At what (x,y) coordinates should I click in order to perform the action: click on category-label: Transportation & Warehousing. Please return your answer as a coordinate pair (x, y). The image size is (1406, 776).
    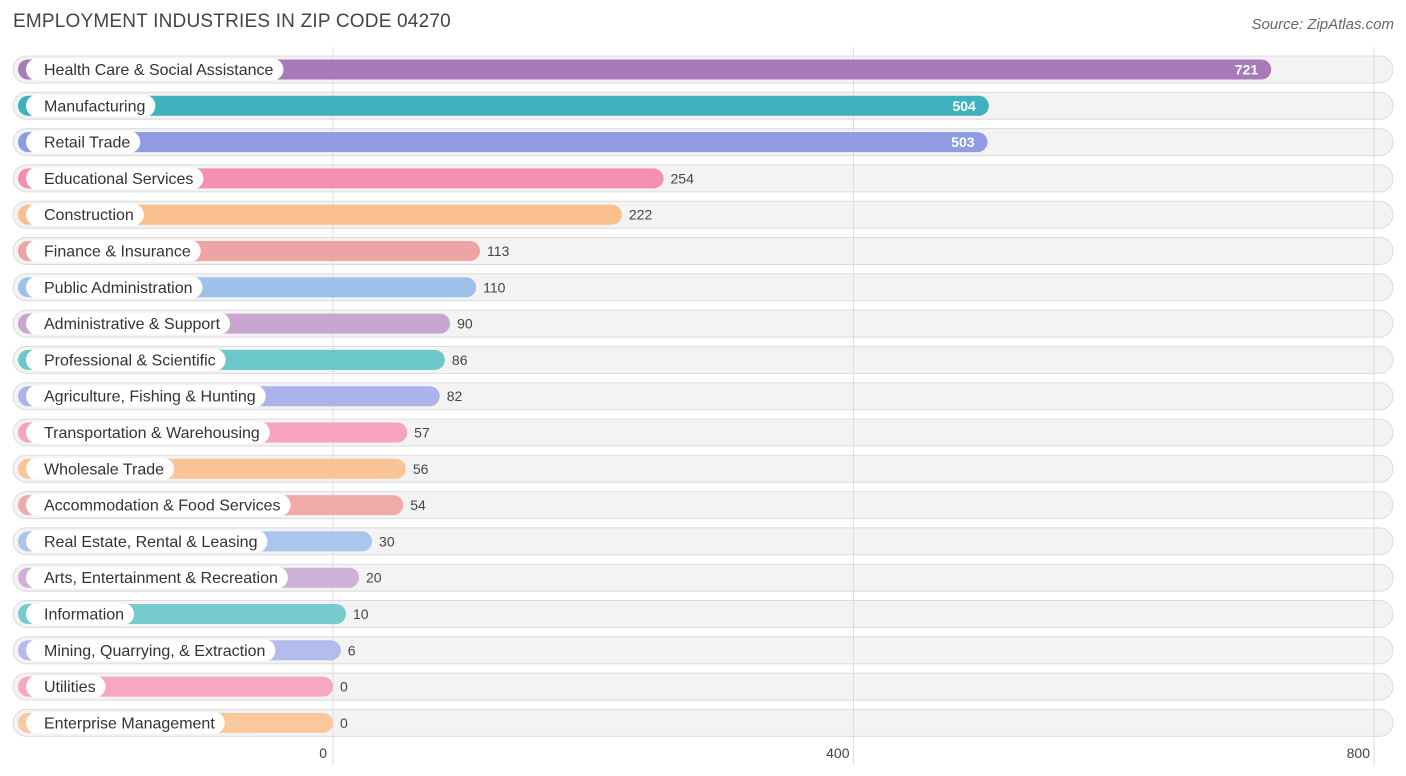
    Looking at the image, I should click on (152, 433).